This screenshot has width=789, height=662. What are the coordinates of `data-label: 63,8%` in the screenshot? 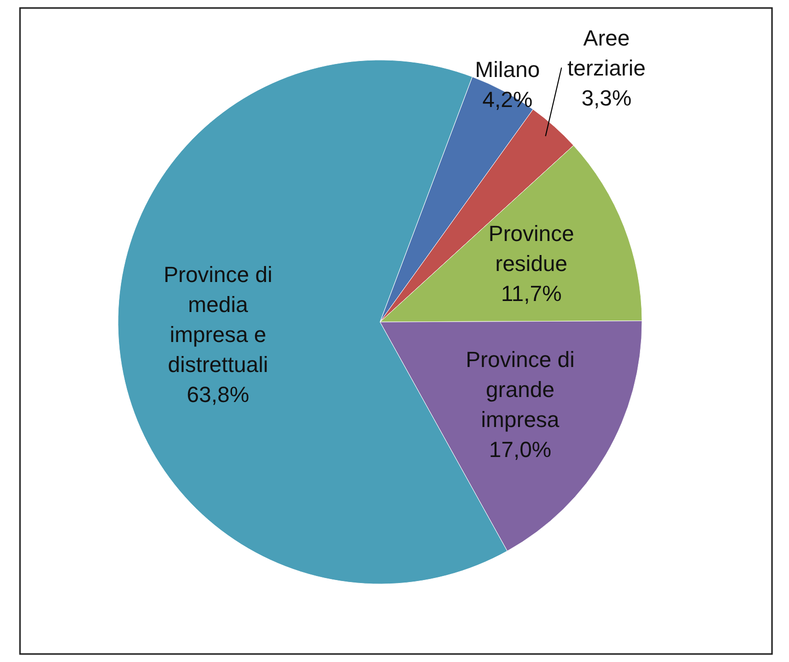 It's located at (218, 394).